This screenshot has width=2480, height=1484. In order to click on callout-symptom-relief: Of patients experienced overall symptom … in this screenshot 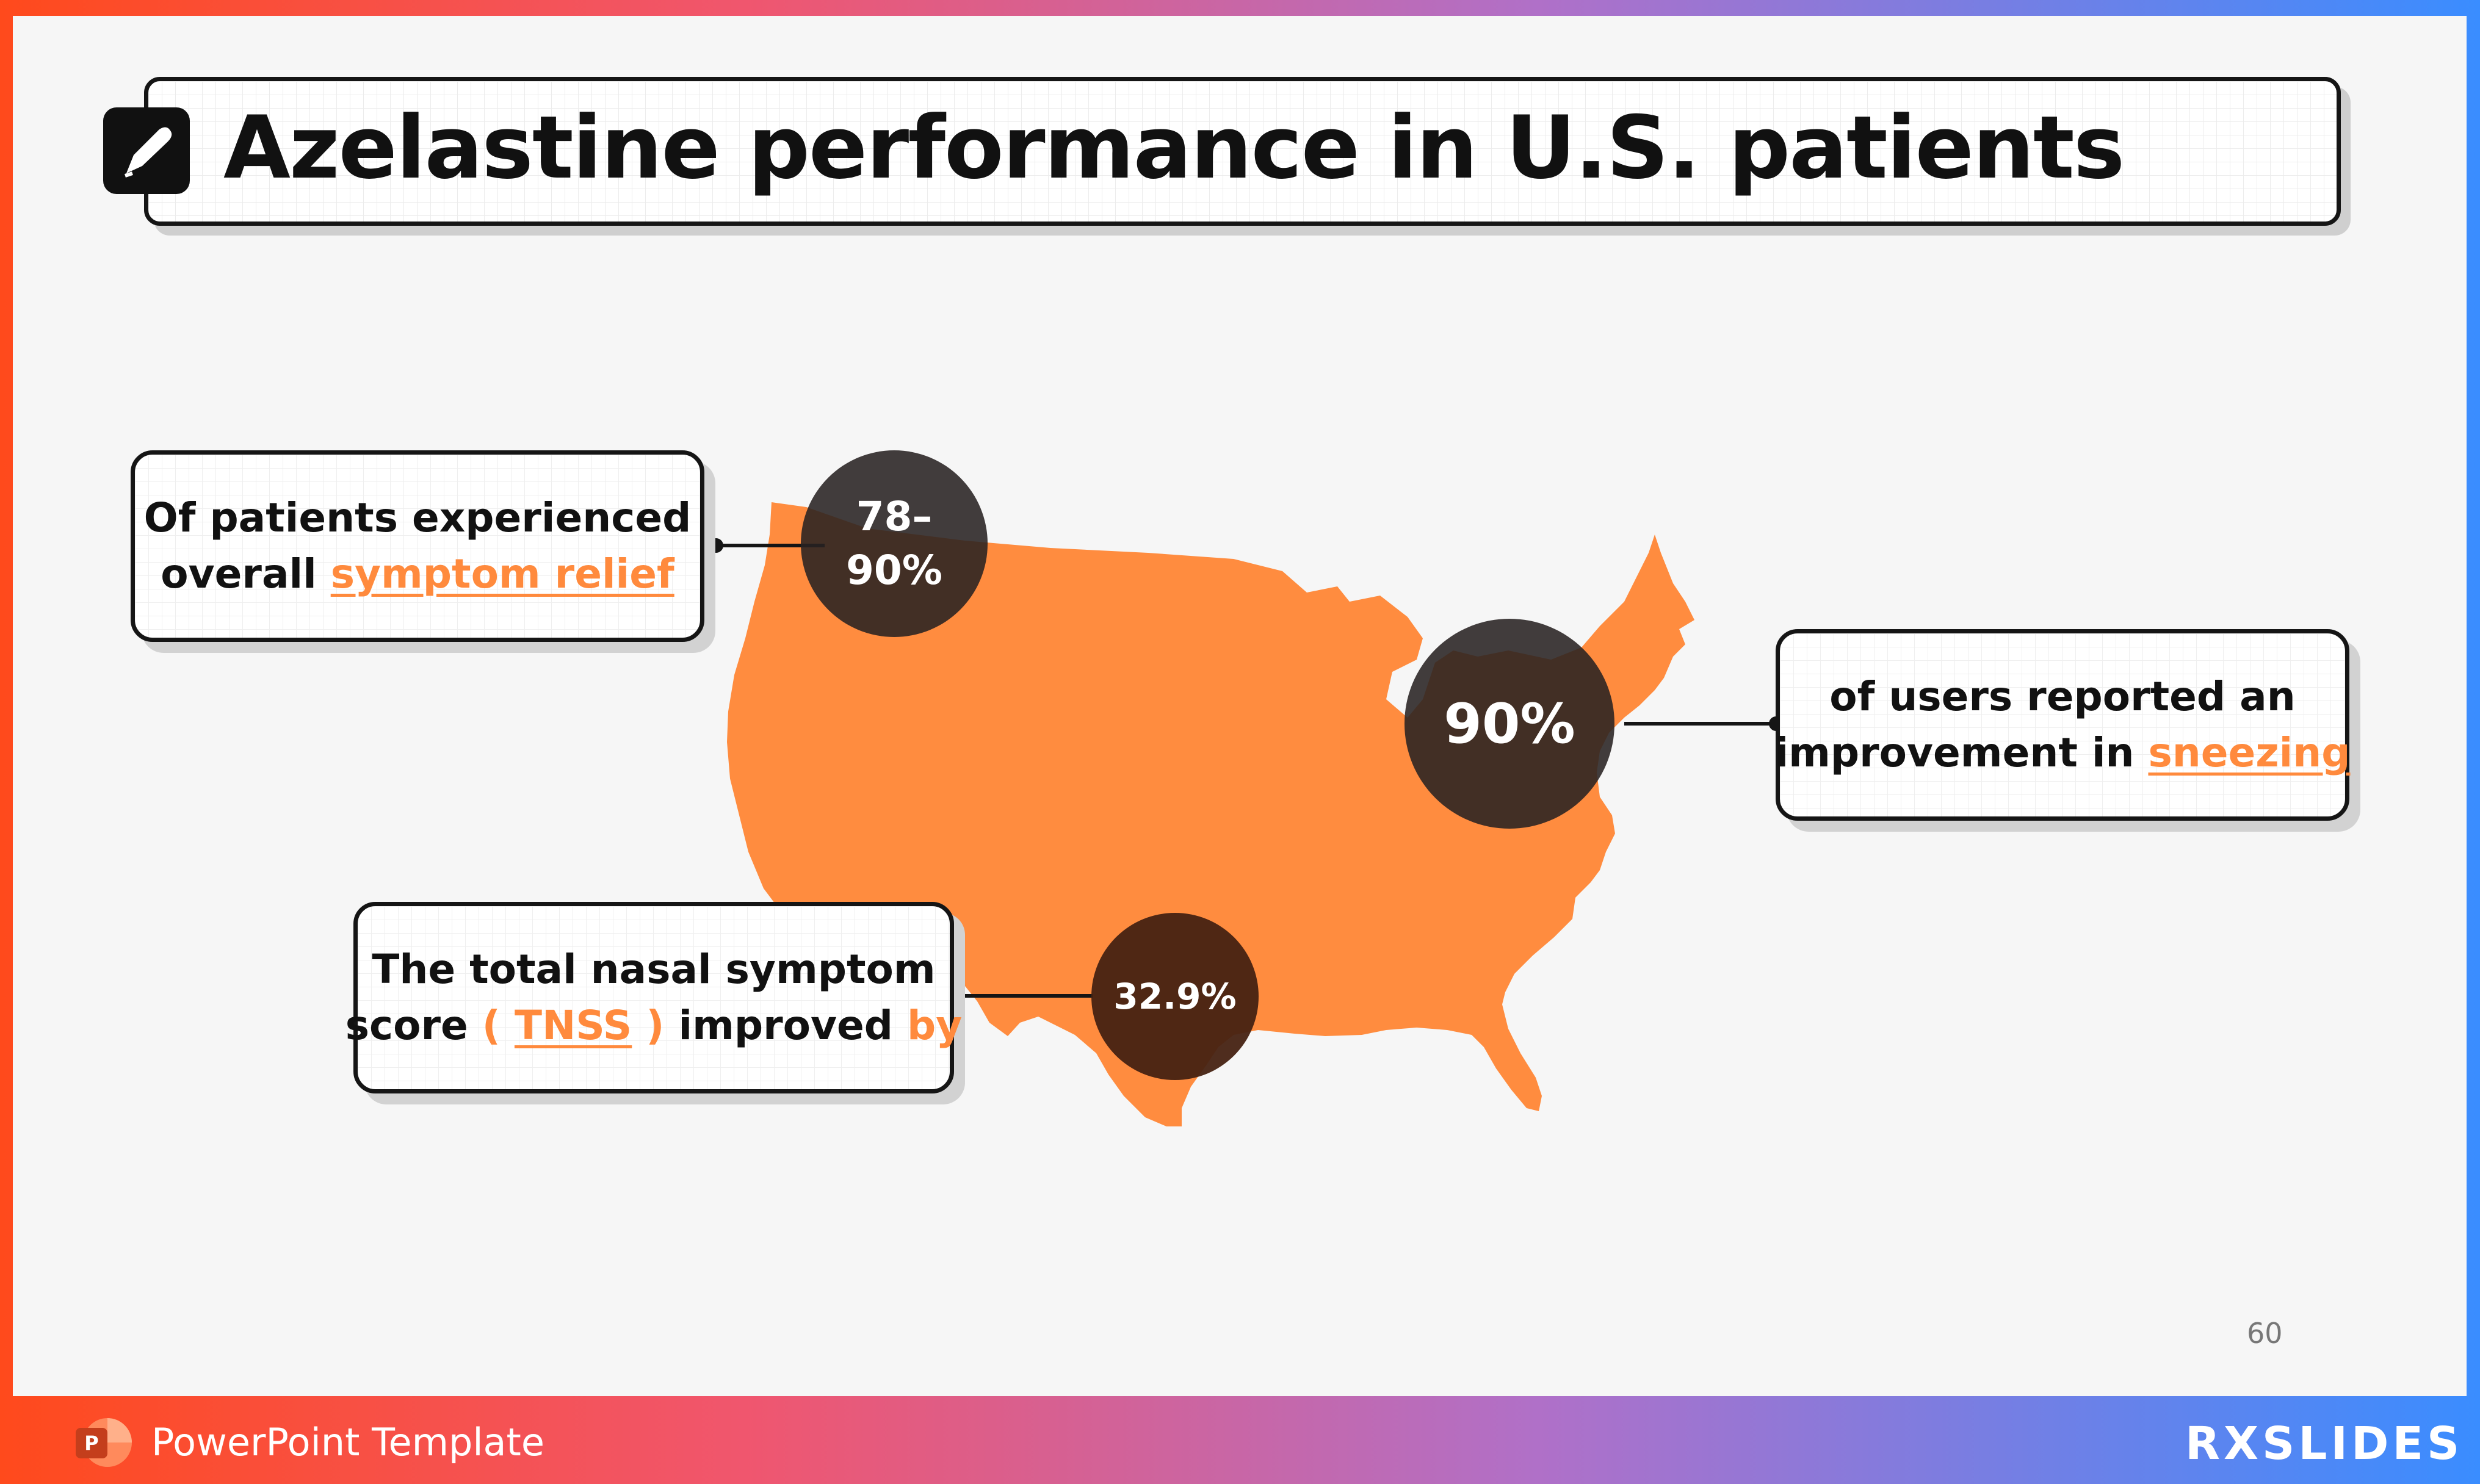, I will do `click(418, 546)`.